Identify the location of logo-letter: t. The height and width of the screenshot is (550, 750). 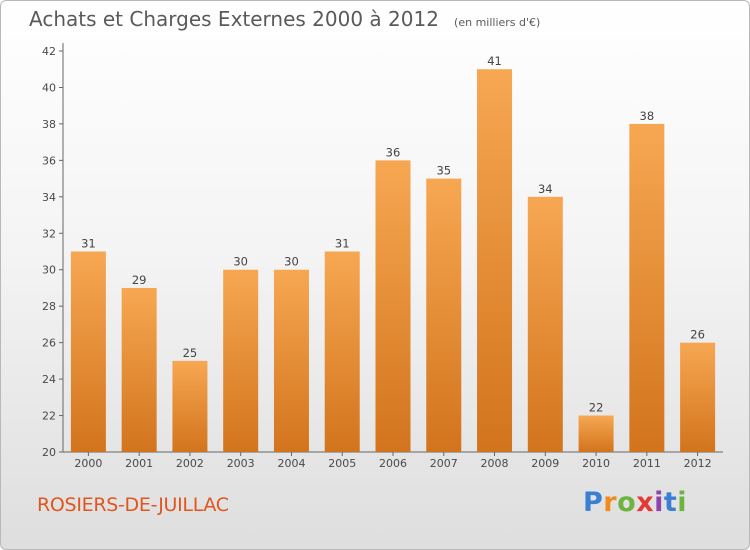
(670, 502).